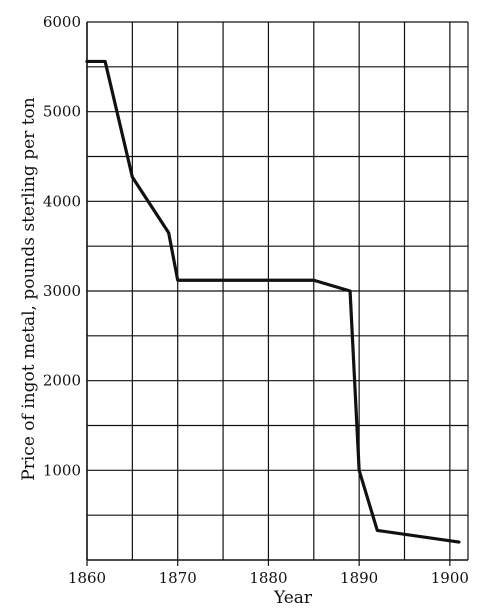 The width and height of the screenshot is (487, 608). What do you see at coordinates (62, 246) in the screenshot?
I see `y-tick-labels: 1000 2000 3000 4000 5000 6000` at bounding box center [62, 246].